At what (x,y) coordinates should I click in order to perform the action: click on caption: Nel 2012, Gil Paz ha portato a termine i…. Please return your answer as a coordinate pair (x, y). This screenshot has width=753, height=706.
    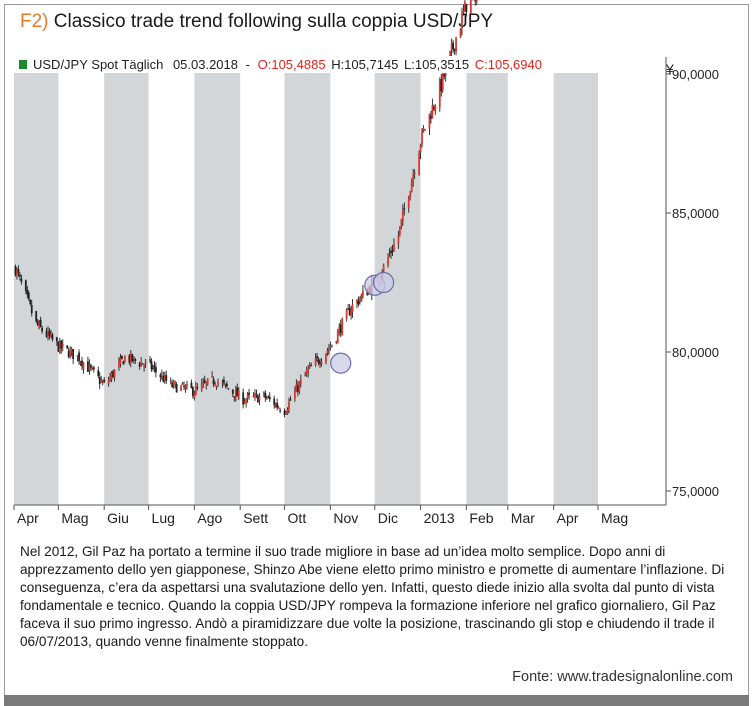
    Looking at the image, I should click on (372, 596).